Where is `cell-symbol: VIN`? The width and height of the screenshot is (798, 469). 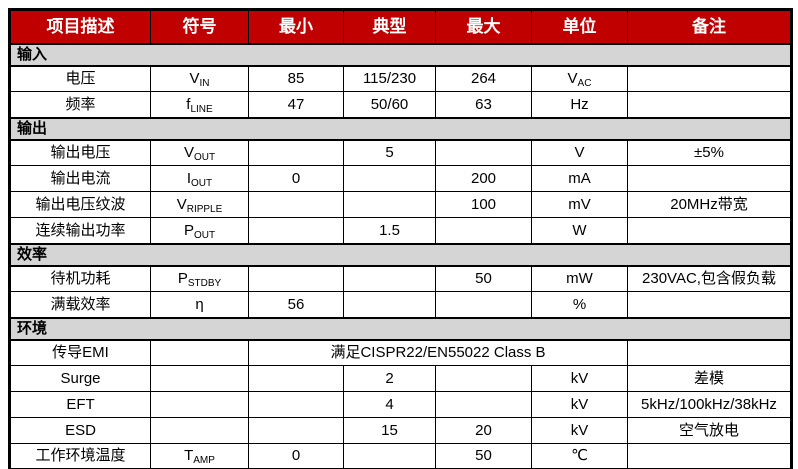
cell-symbol: VIN is located at coordinates (199, 78).